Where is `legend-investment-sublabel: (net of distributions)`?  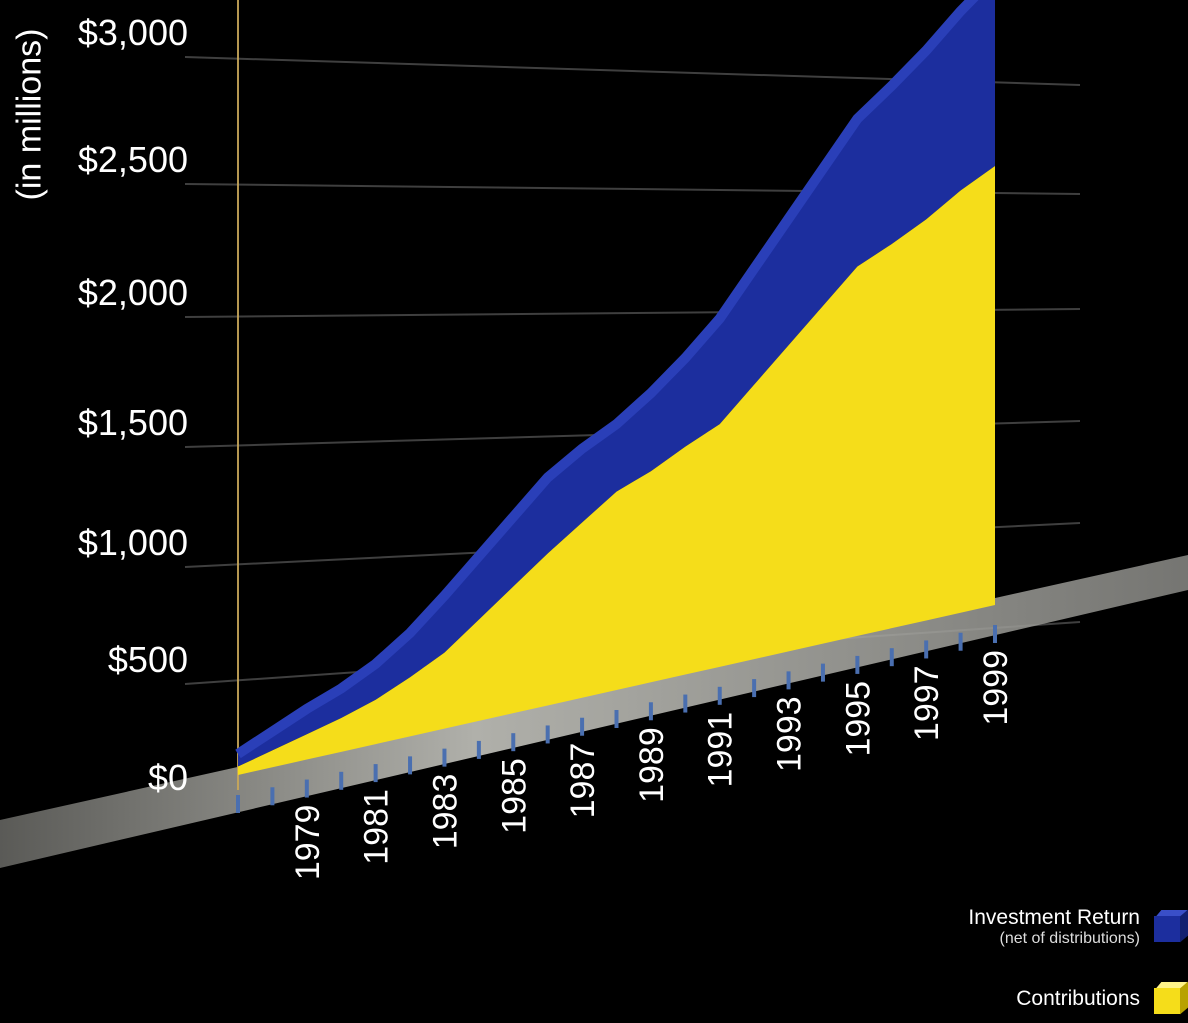 legend-investment-sublabel: (net of distributions) is located at coordinates (1069, 938).